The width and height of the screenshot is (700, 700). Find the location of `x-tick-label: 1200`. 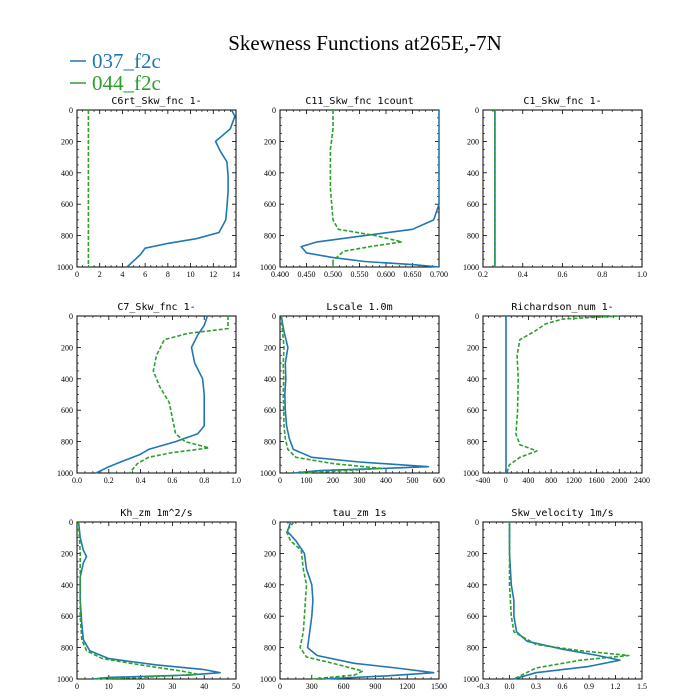

x-tick-label: 1200 is located at coordinates (407, 686).